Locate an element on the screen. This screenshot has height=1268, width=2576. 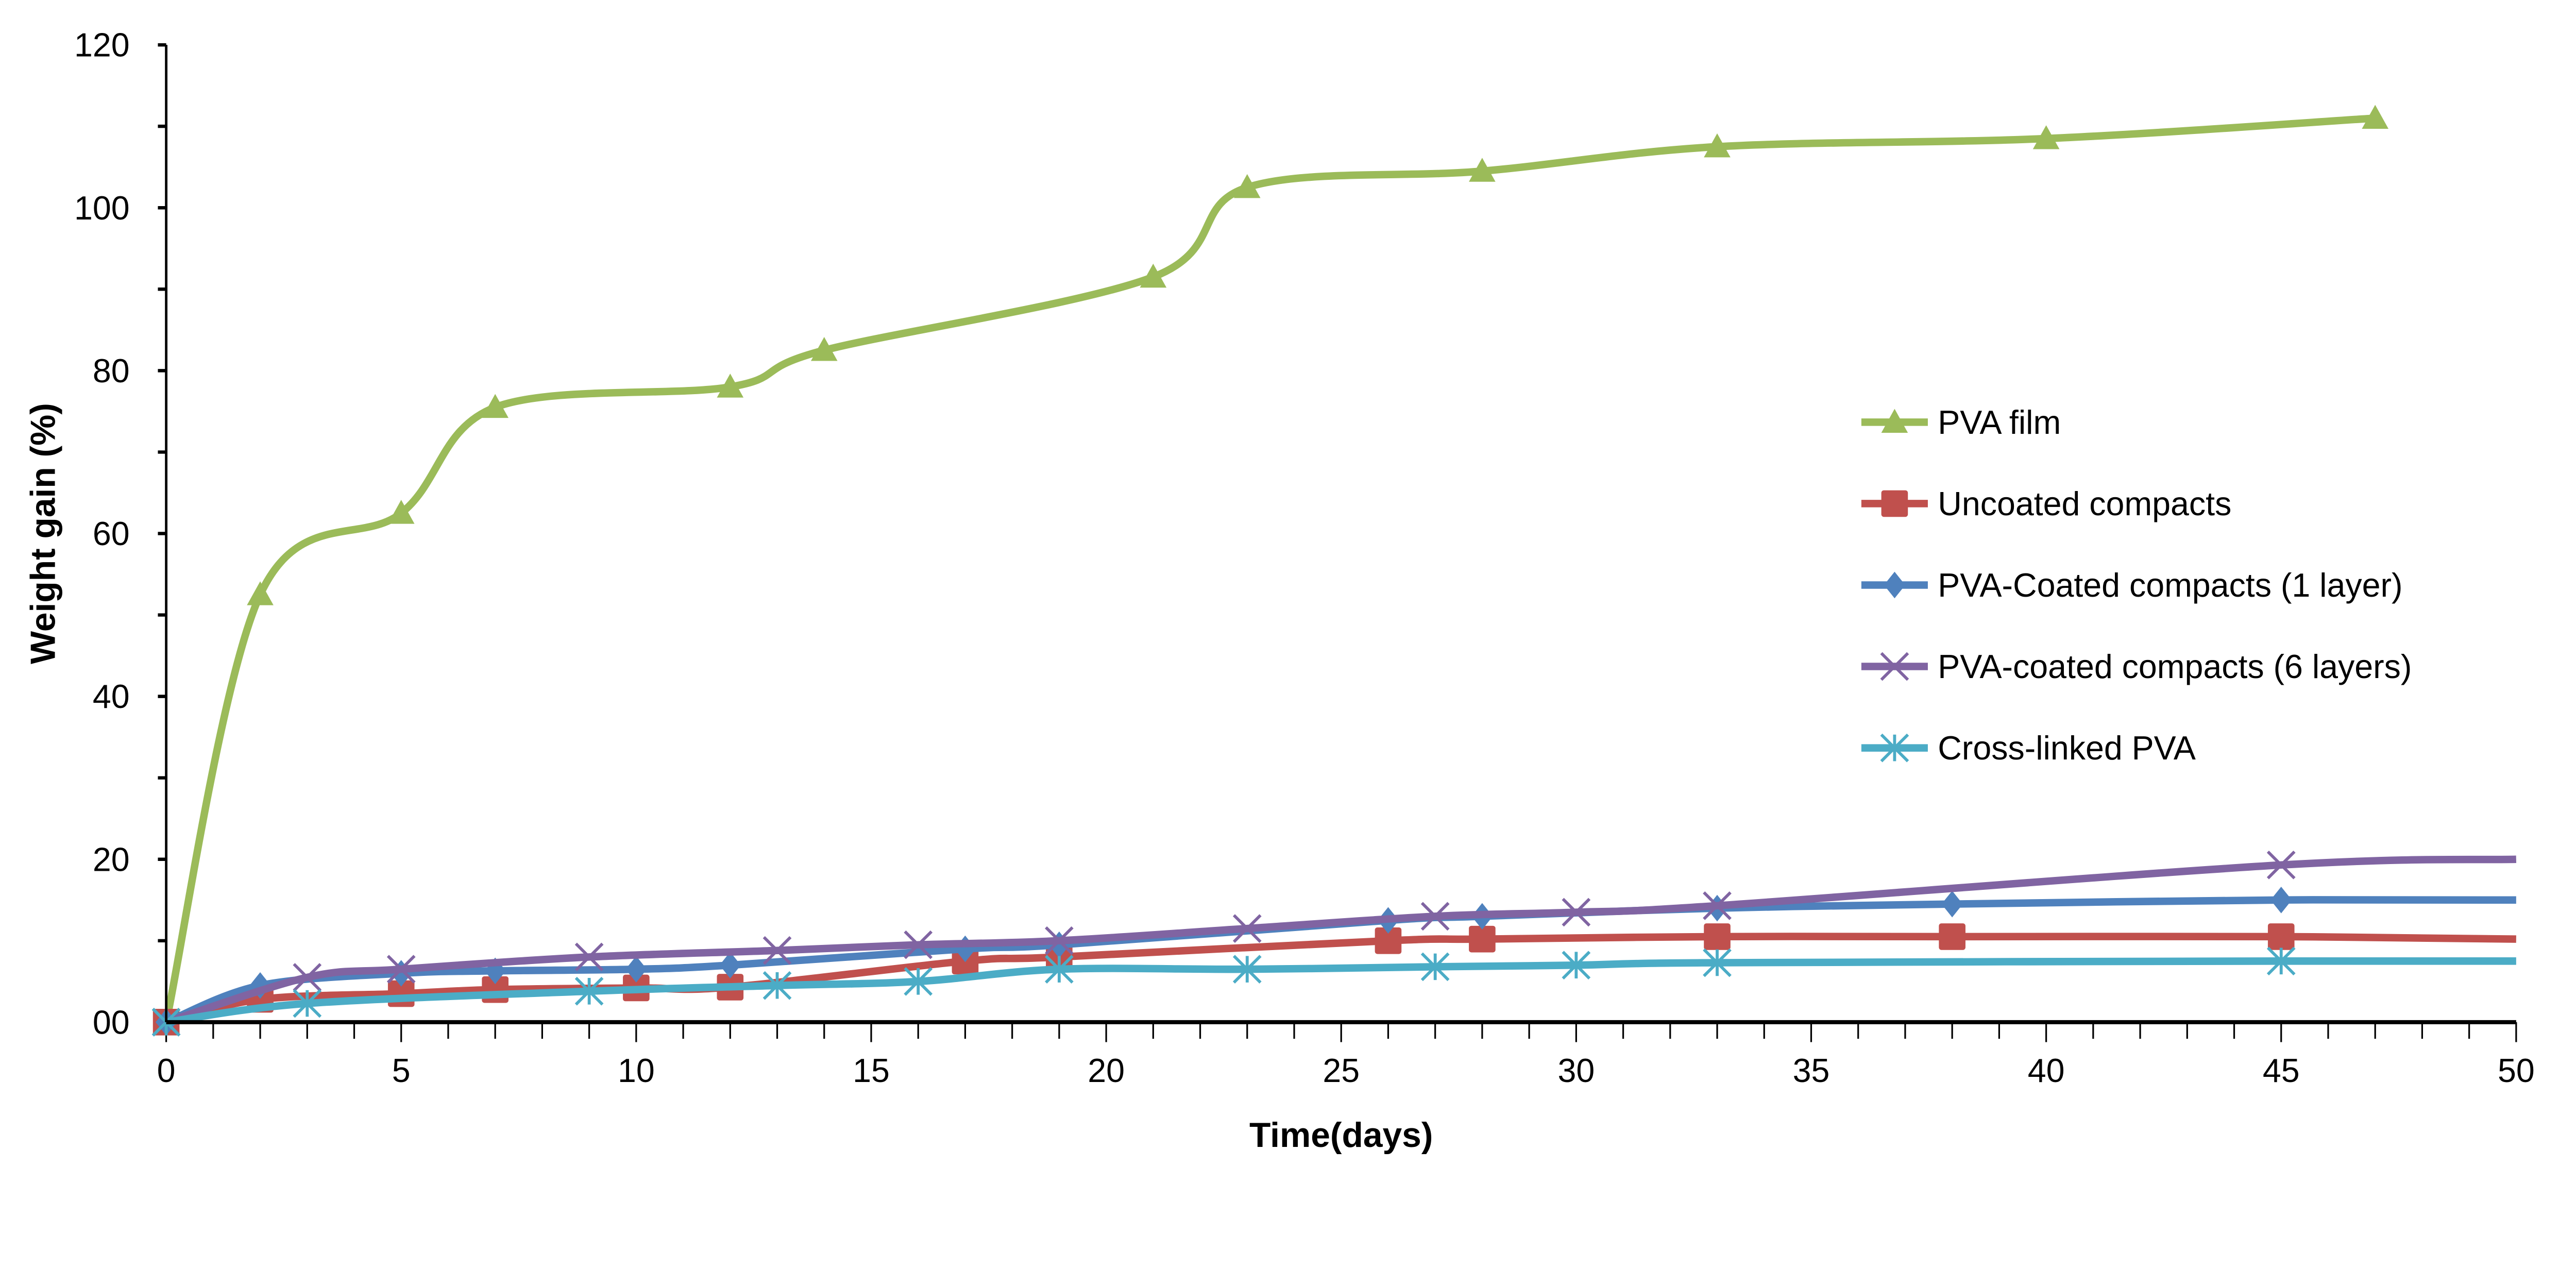
legend-label: PVA-Coated compacts (1 layer) is located at coordinates (2170, 585).